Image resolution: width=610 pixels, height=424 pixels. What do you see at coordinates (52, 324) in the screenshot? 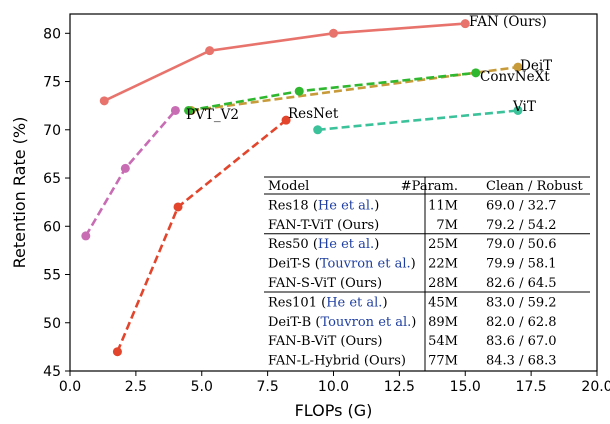
I see `y-tick-label: 50` at bounding box center [52, 324].